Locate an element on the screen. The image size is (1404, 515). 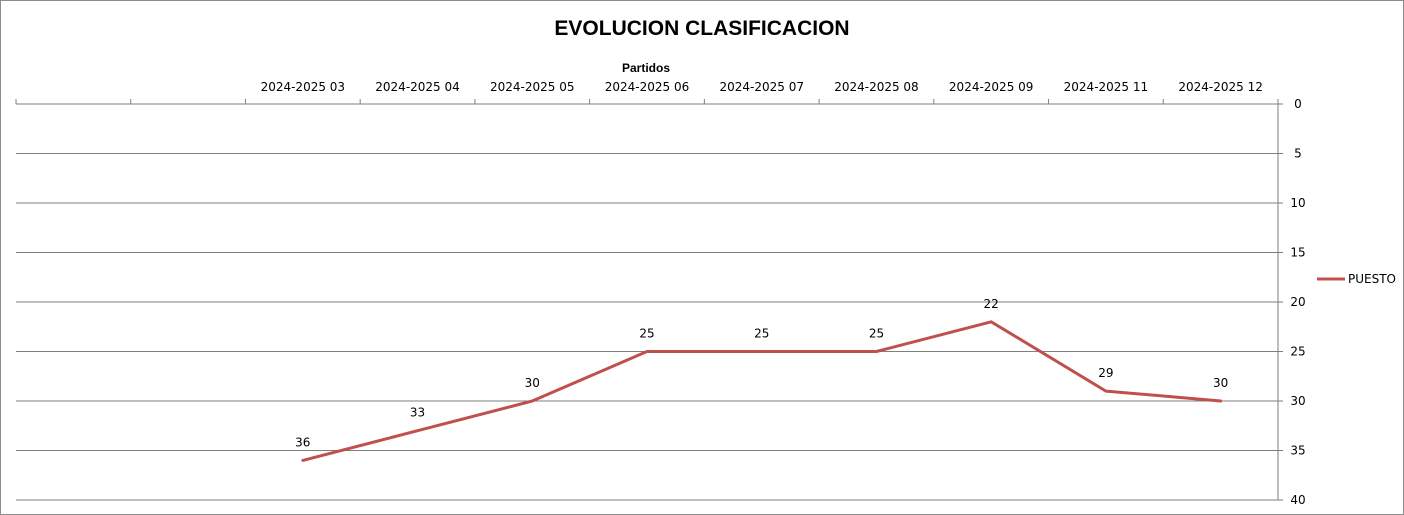
x-tick-label-6: 2024-2025 07 is located at coordinates (761, 87).